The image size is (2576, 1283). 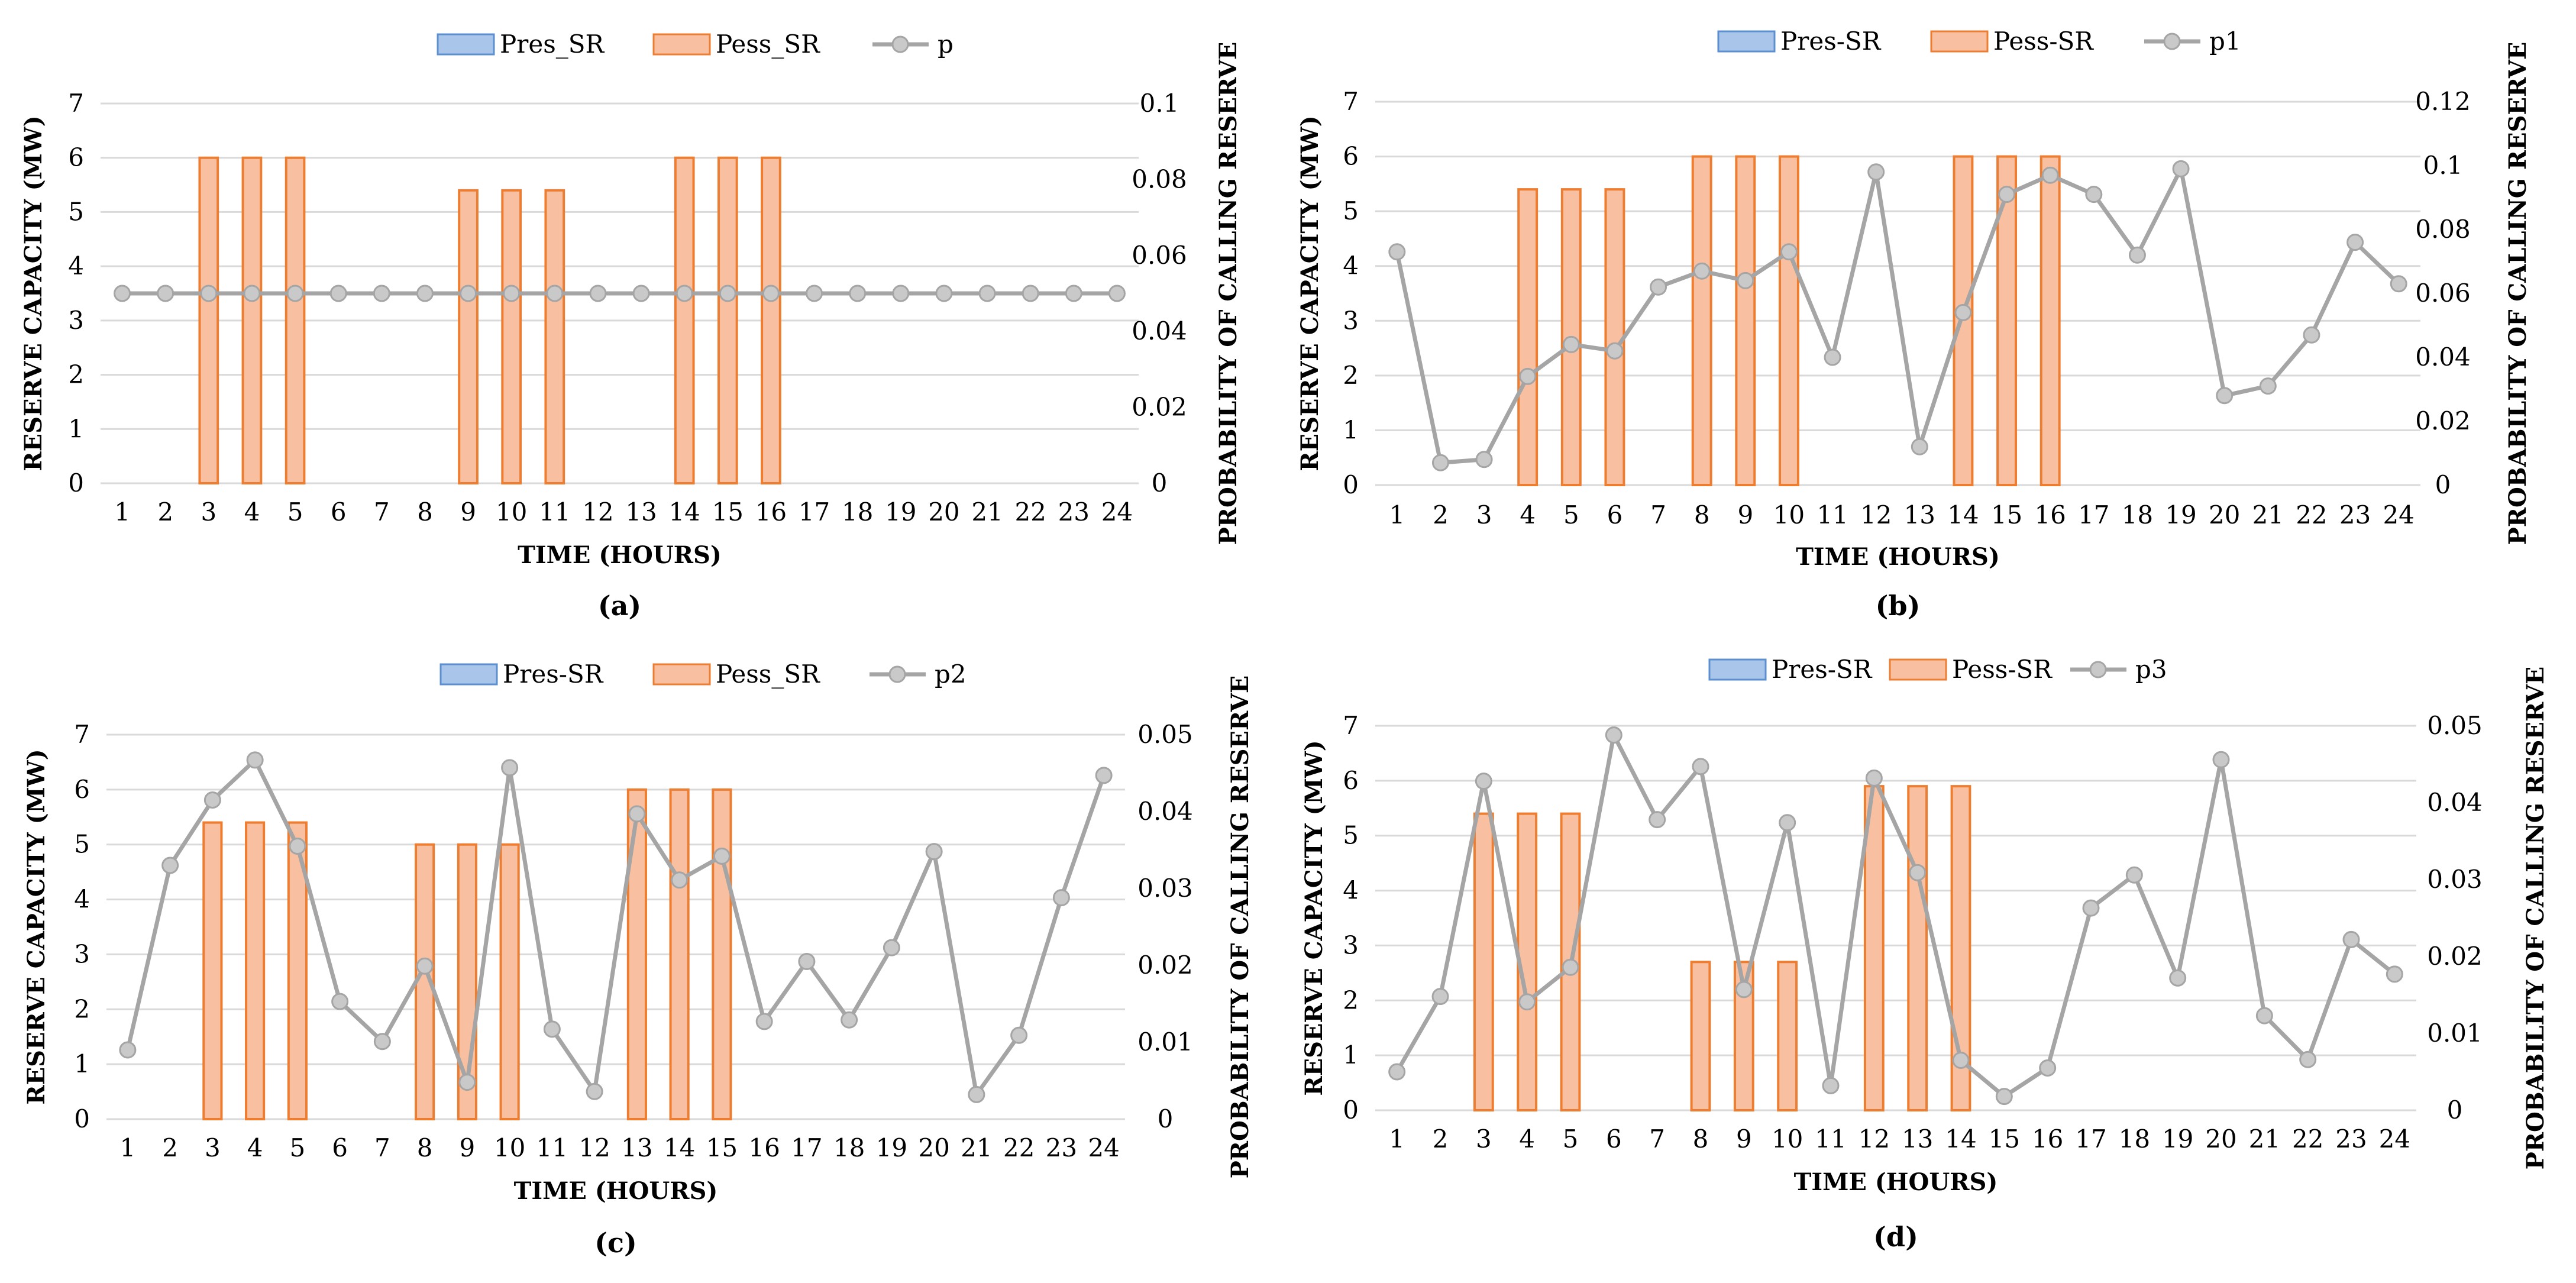 What do you see at coordinates (76, 483) in the screenshot?
I see `y-tick-label: 0` at bounding box center [76, 483].